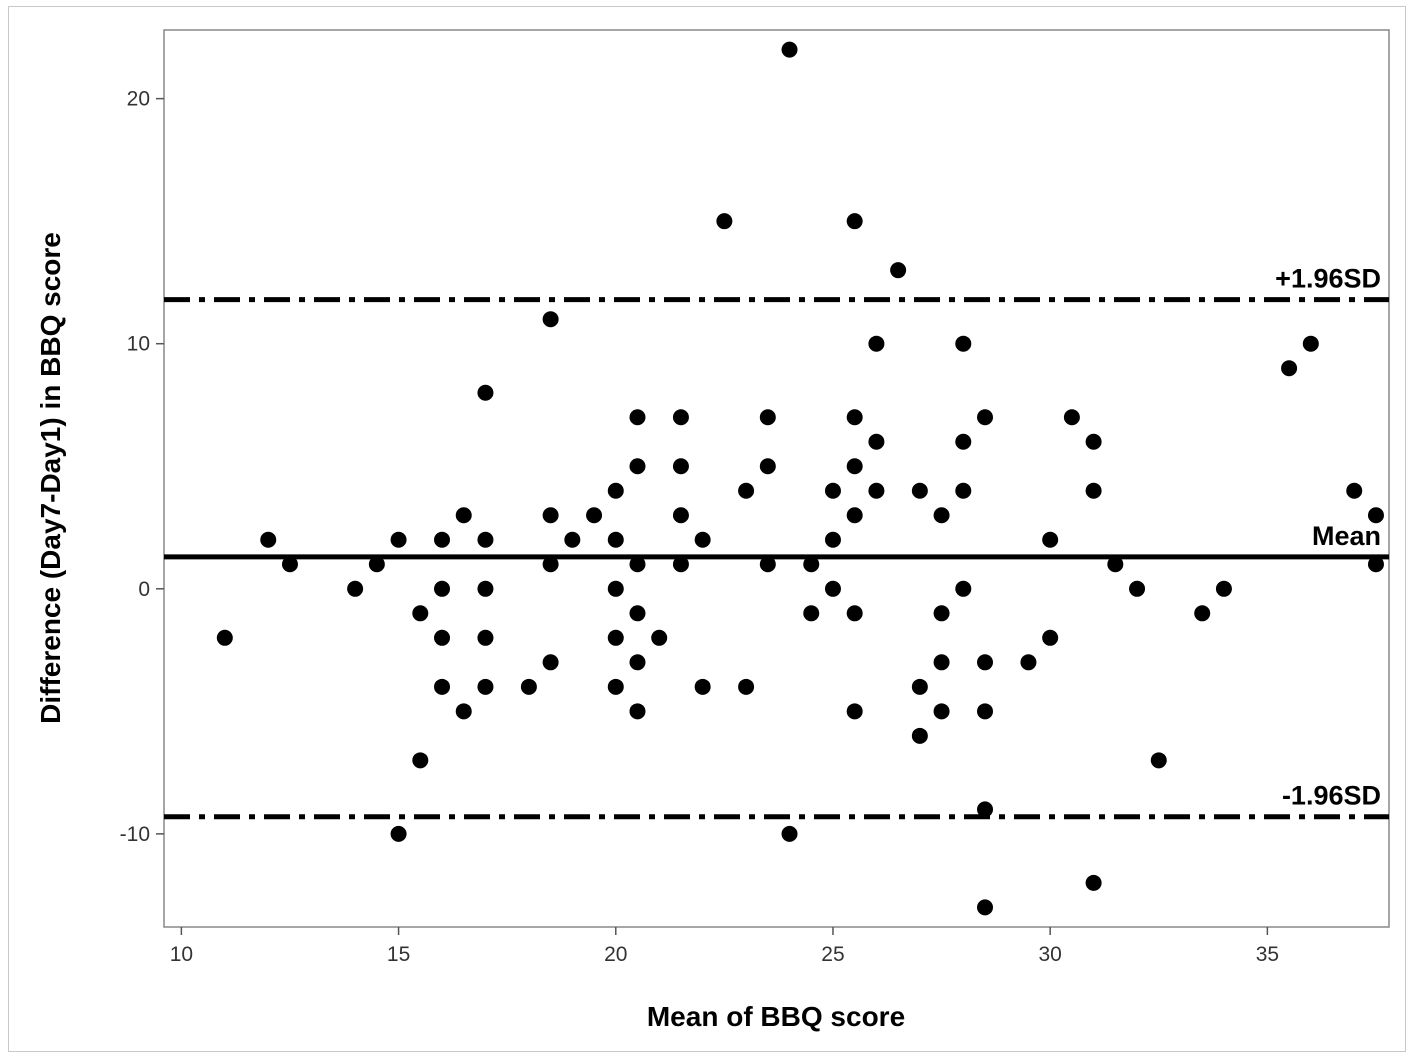 Image resolution: width=1416 pixels, height=1059 pixels. I want to click on lower-limit-line-label: -1.96SD, so click(1331, 796).